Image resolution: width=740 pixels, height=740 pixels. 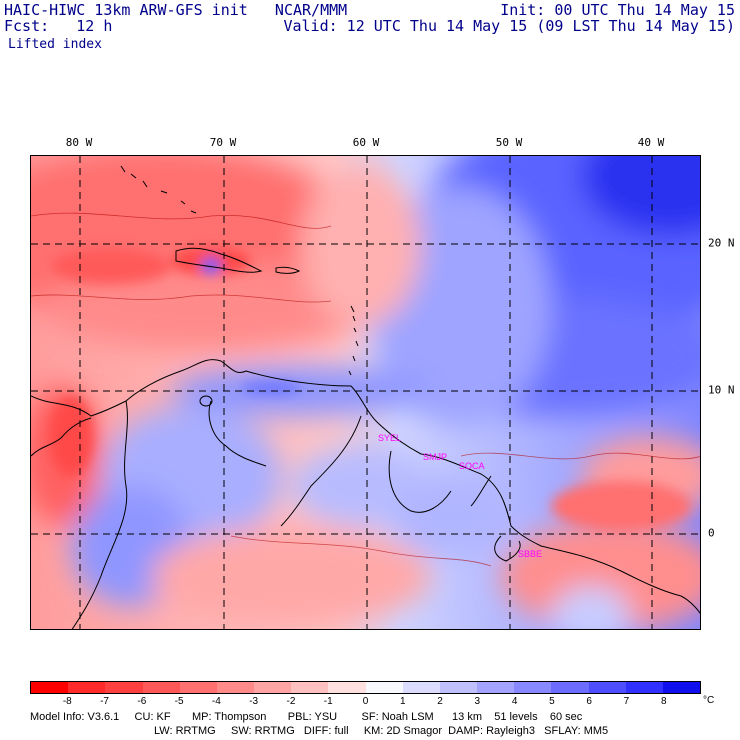 I want to click on colorbar-tick-label: 1, so click(x=402, y=701).